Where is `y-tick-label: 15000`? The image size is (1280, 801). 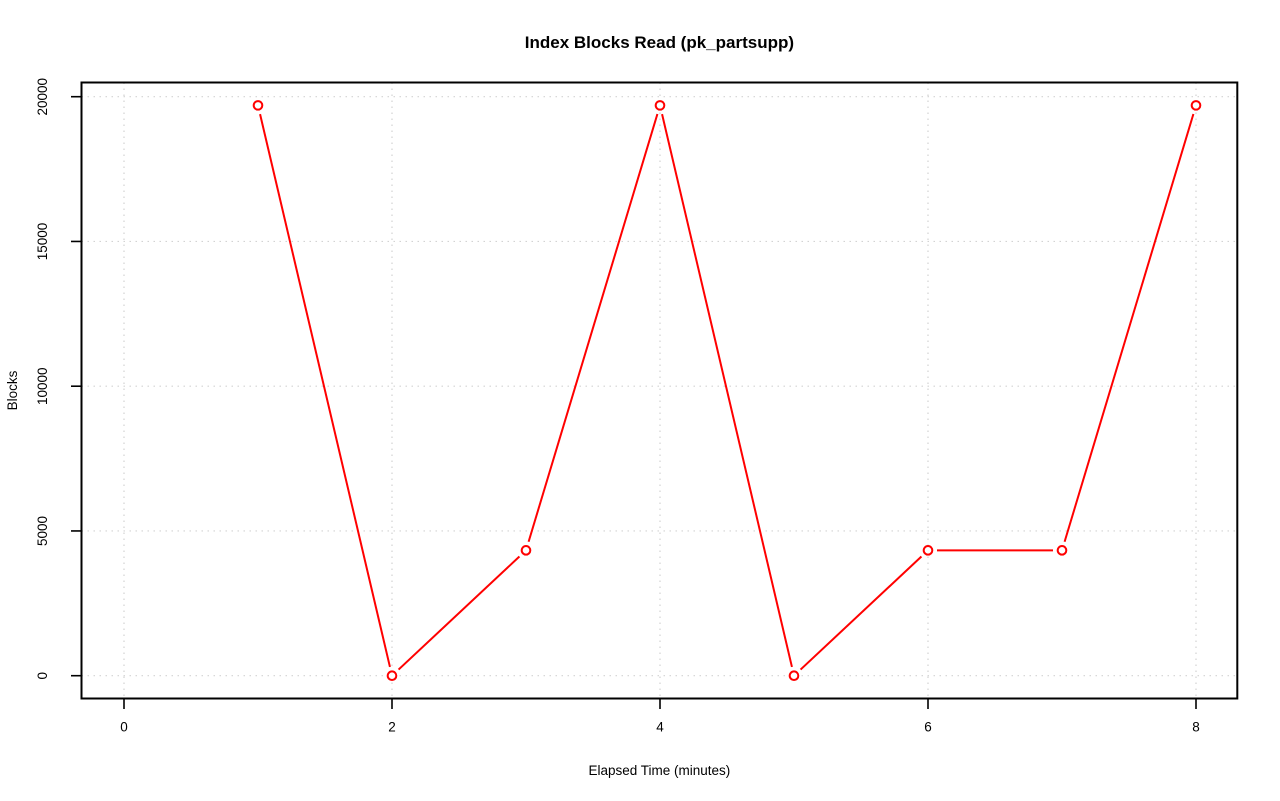 y-tick-label: 15000 is located at coordinates (42, 242).